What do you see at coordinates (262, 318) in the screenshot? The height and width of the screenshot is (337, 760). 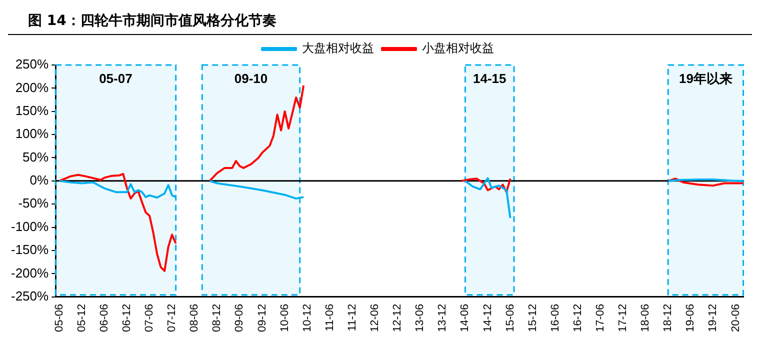 I see `x-tick-label: 09-12` at bounding box center [262, 318].